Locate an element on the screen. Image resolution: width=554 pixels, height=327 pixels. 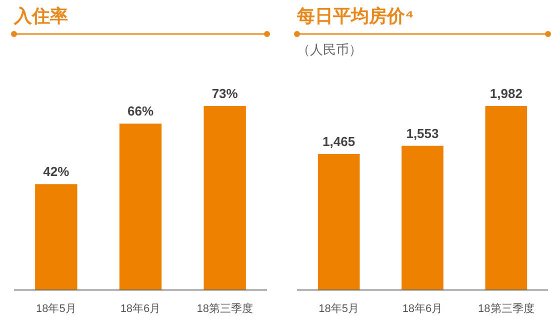
data-label: 42% is located at coordinates (56, 172).